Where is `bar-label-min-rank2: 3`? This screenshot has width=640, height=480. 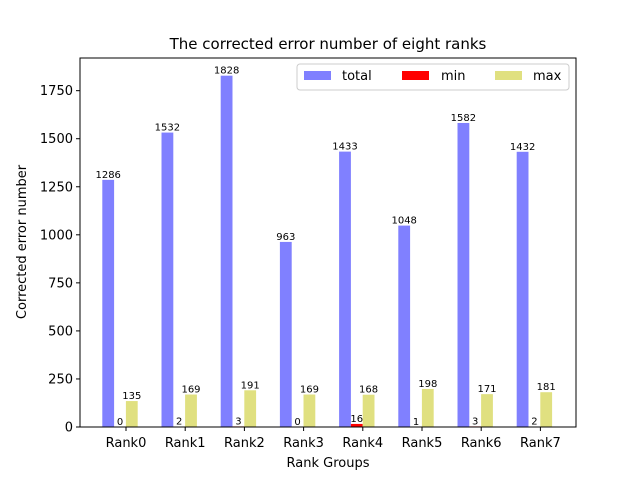 bar-label-min-rank2: 3 is located at coordinates (238, 421).